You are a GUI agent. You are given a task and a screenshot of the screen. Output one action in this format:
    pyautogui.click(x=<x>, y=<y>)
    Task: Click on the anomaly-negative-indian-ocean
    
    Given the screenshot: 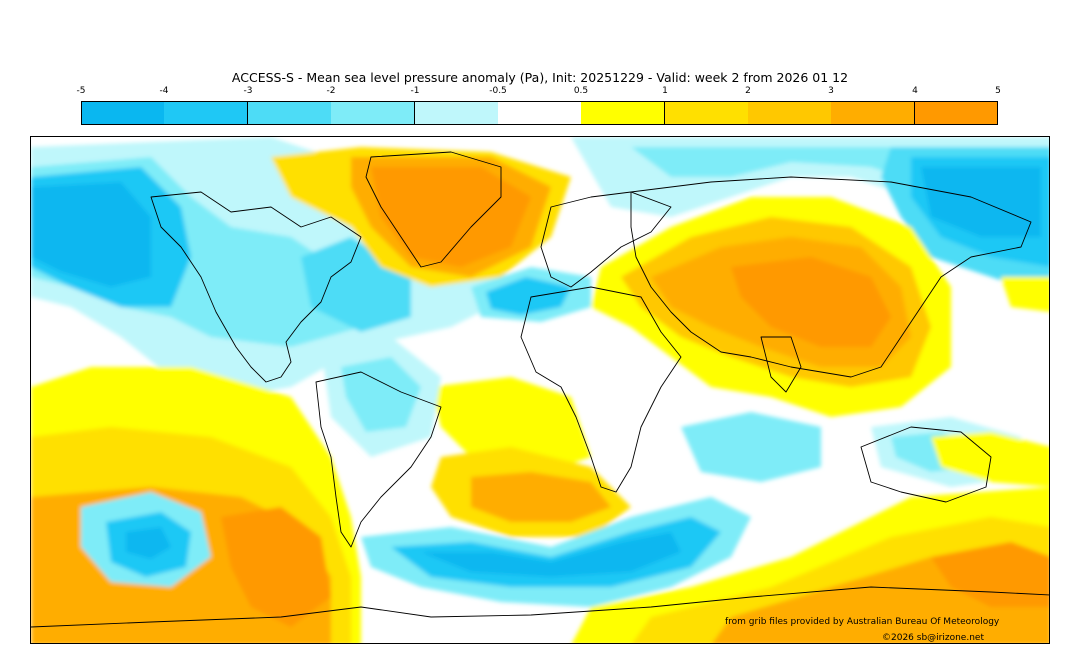 What is the action you would take?
    pyautogui.click(x=751, y=447)
    